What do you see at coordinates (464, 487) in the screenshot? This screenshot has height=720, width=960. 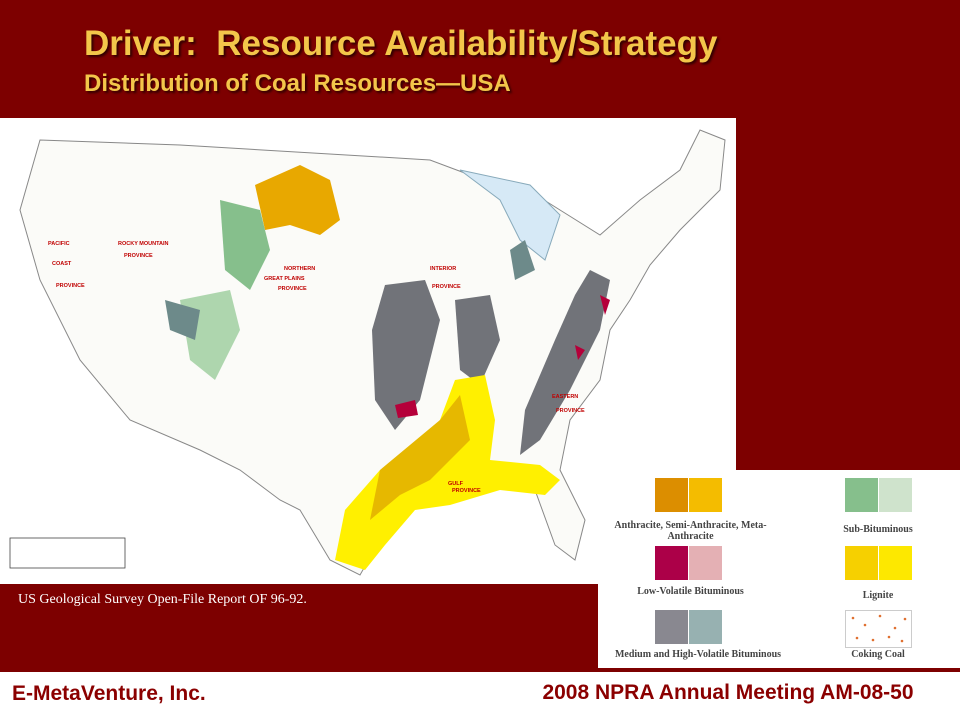 I see `province-label: GULF PROVINCE` at bounding box center [464, 487].